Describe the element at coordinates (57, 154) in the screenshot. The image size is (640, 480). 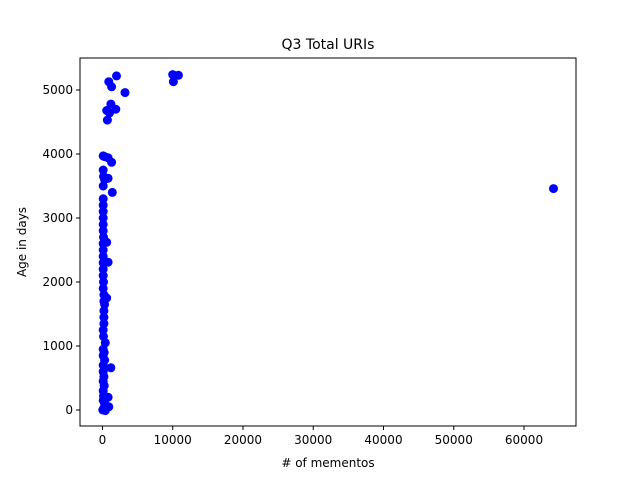
I see `y-tick-label: 4000` at that location.